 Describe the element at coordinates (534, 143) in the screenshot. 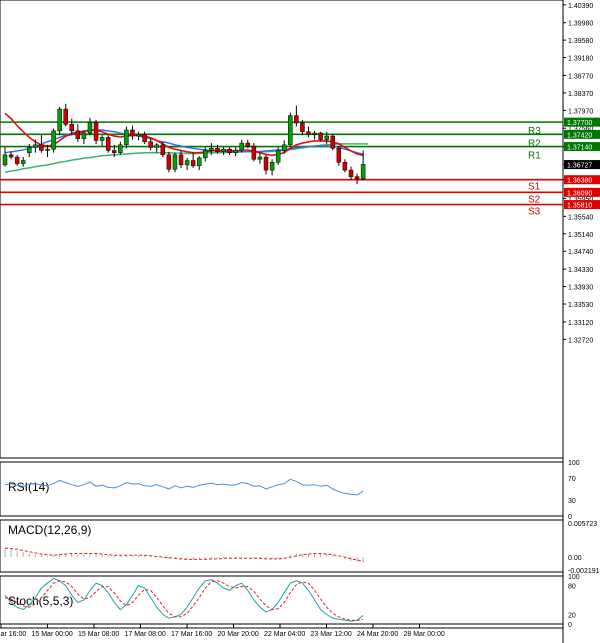

I see `level-label-r2: R2` at that location.